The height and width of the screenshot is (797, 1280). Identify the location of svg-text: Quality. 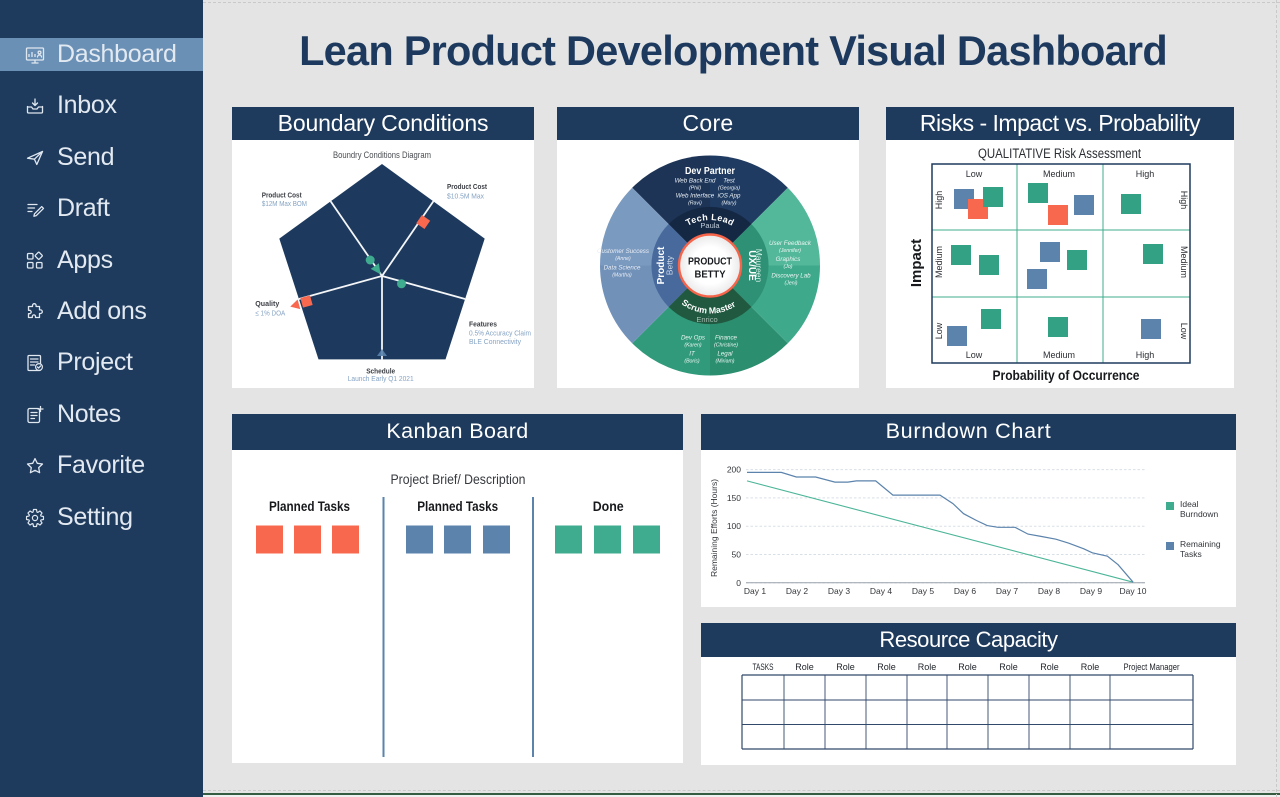
(267, 303).